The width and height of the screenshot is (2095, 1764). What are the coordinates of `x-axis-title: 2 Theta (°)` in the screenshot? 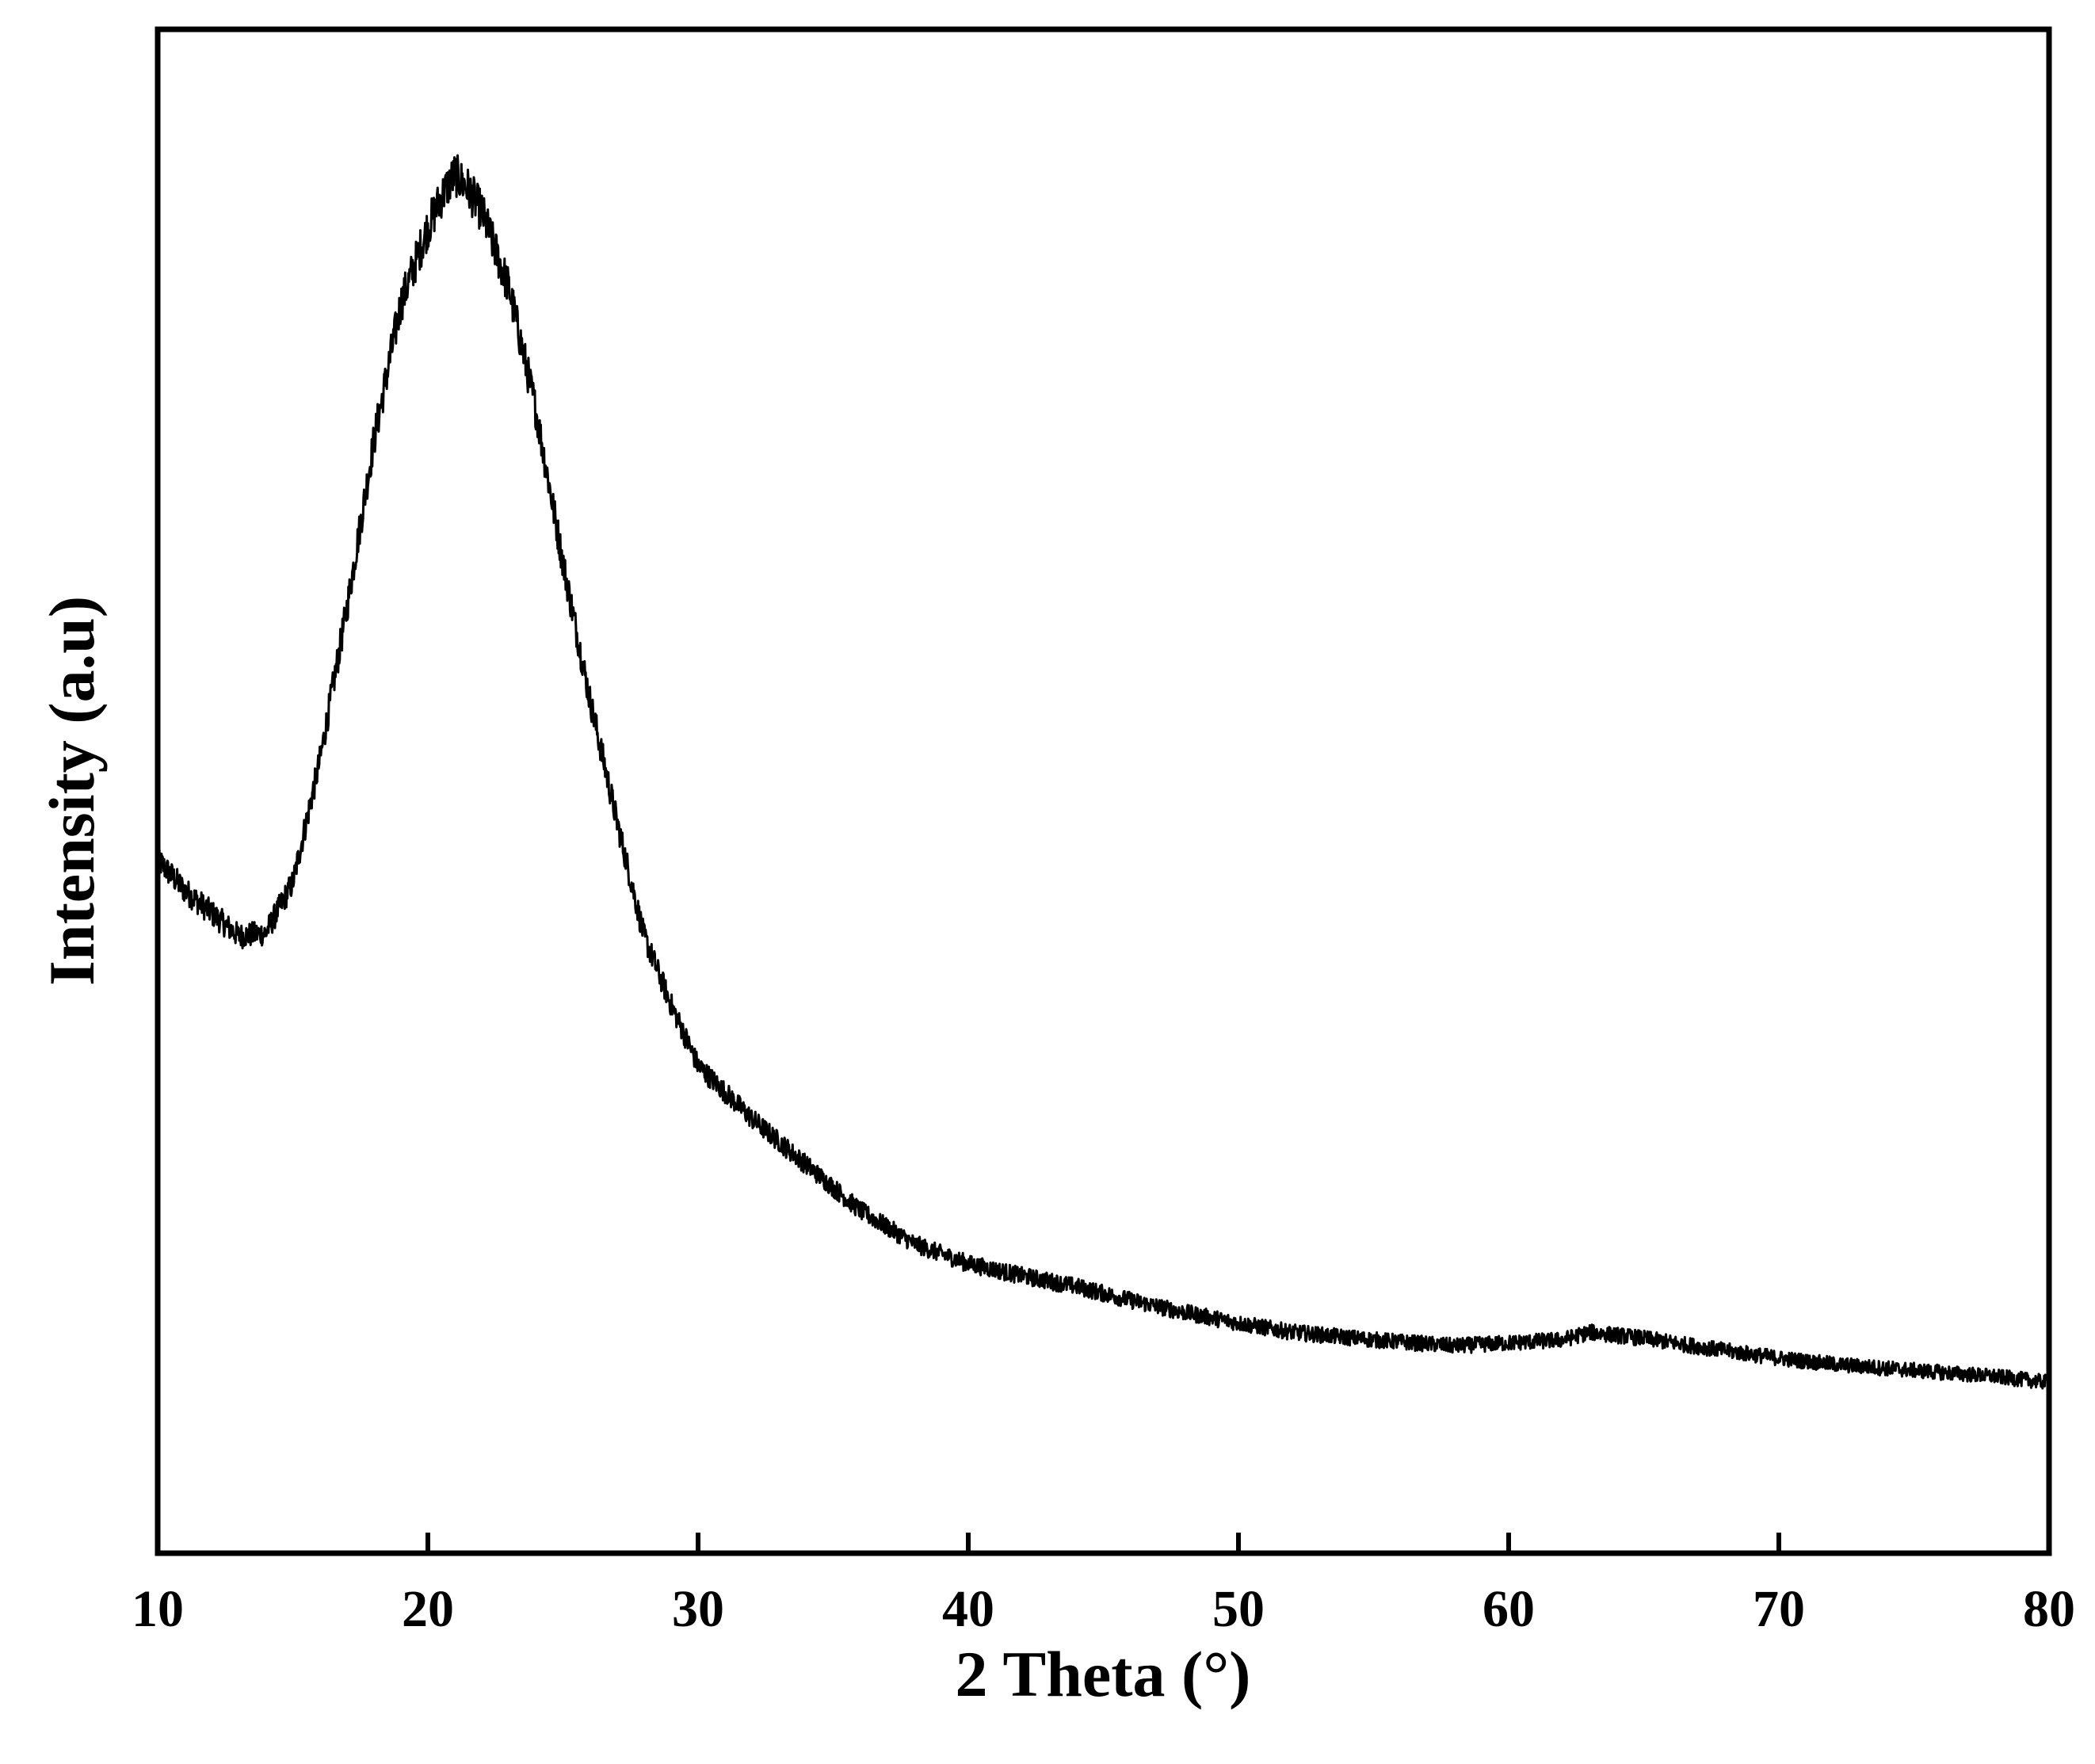 It's located at (1103, 1674).